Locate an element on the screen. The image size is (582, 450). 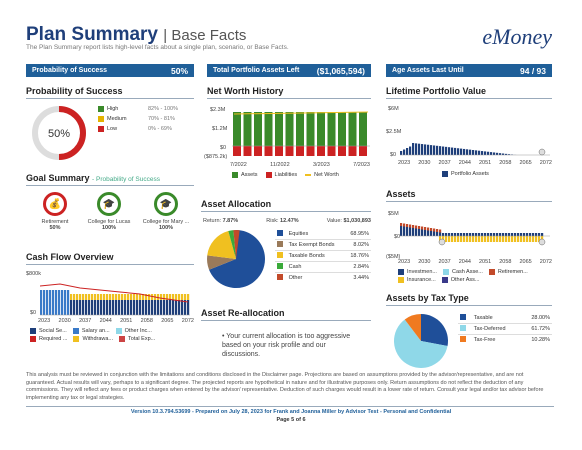
assets-title: Assets is located at coordinates (401, 194).